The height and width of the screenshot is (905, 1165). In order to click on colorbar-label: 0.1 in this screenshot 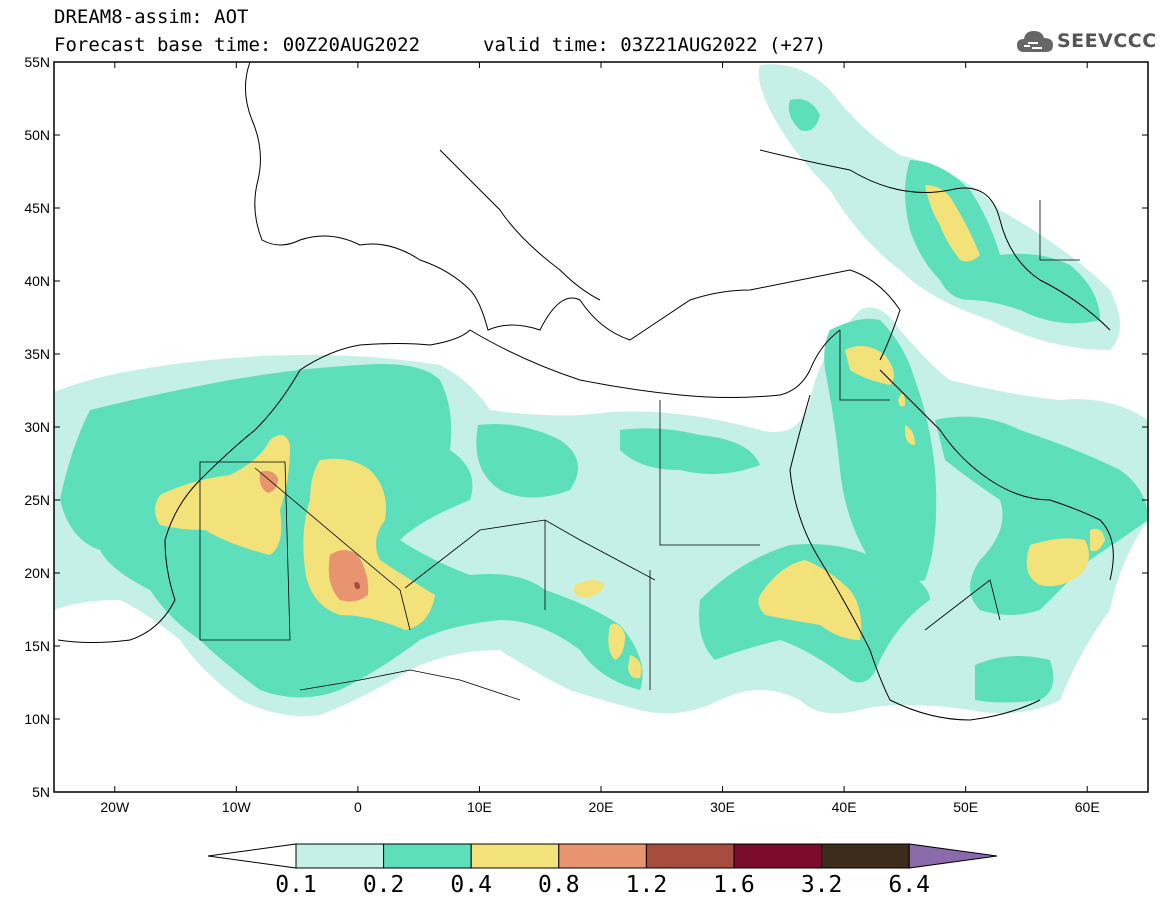, I will do `click(296, 885)`.